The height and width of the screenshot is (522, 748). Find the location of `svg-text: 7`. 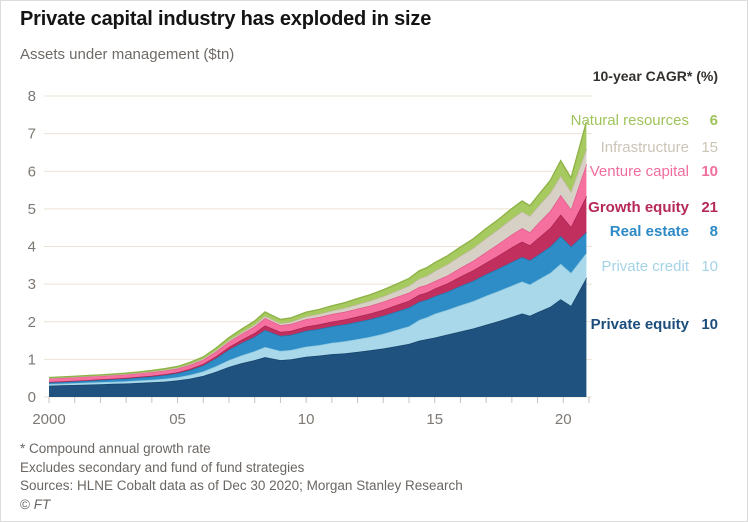

svg-text: 7 is located at coordinates (32, 134).